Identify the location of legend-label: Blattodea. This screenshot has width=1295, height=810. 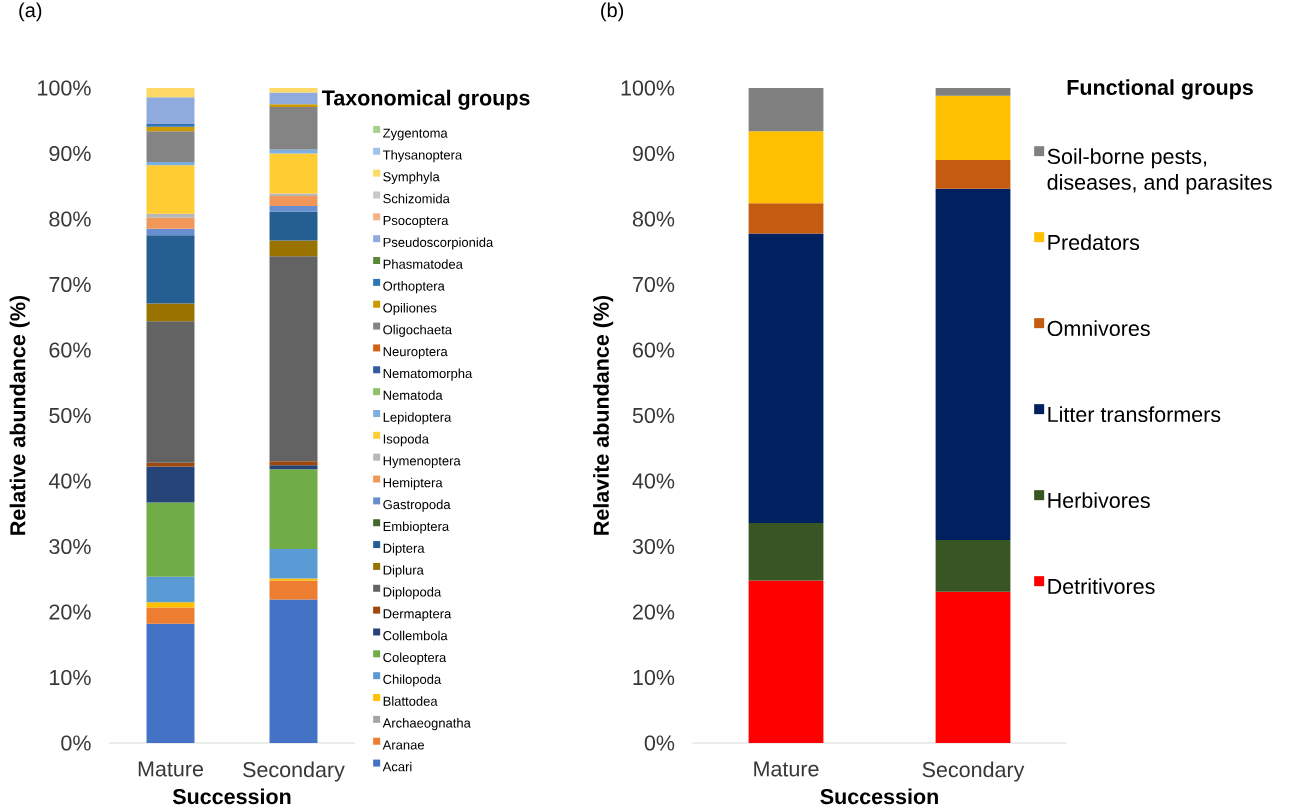
(410, 701).